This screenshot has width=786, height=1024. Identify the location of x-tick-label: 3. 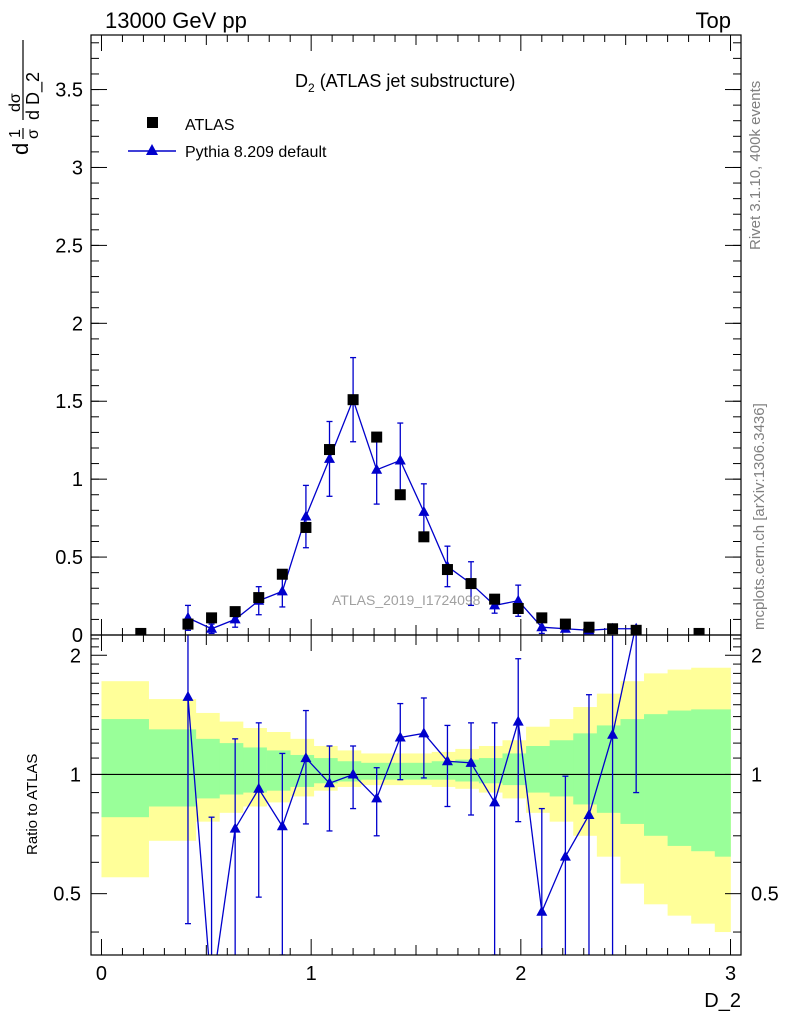
(730, 974).